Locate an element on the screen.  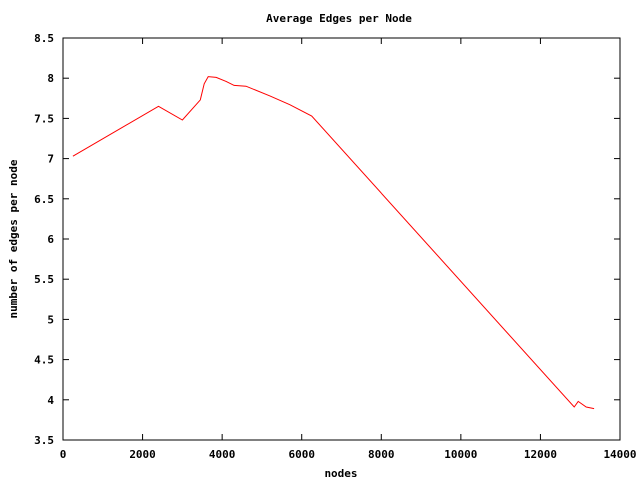
x-tick-label: 0 is located at coordinates (63, 454).